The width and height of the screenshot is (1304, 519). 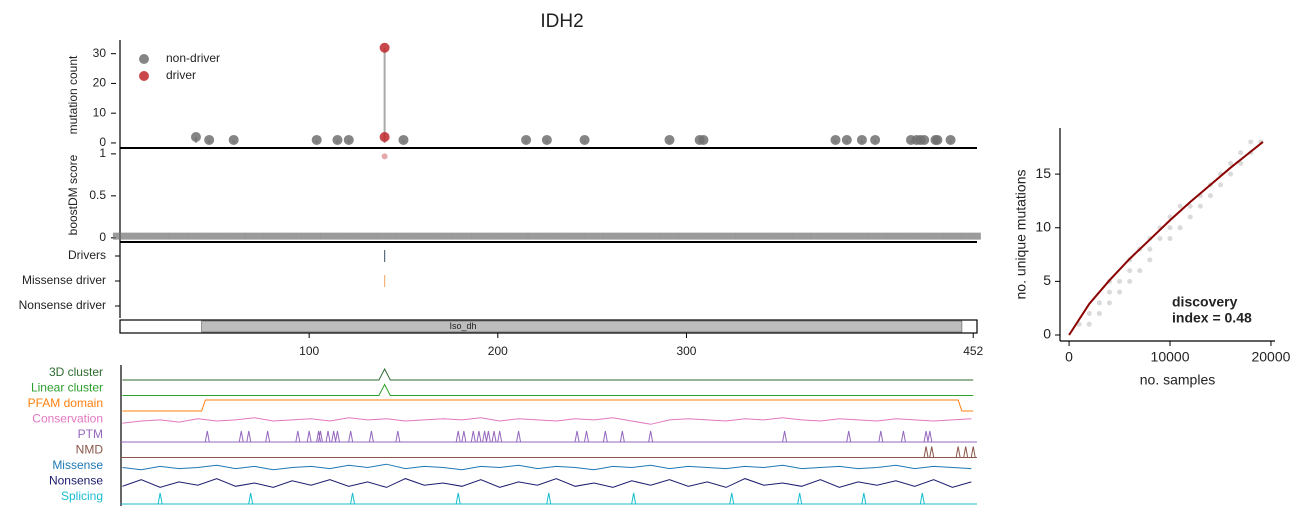 What do you see at coordinates (76, 481) in the screenshot?
I see `track-label: Nonsense` at bounding box center [76, 481].